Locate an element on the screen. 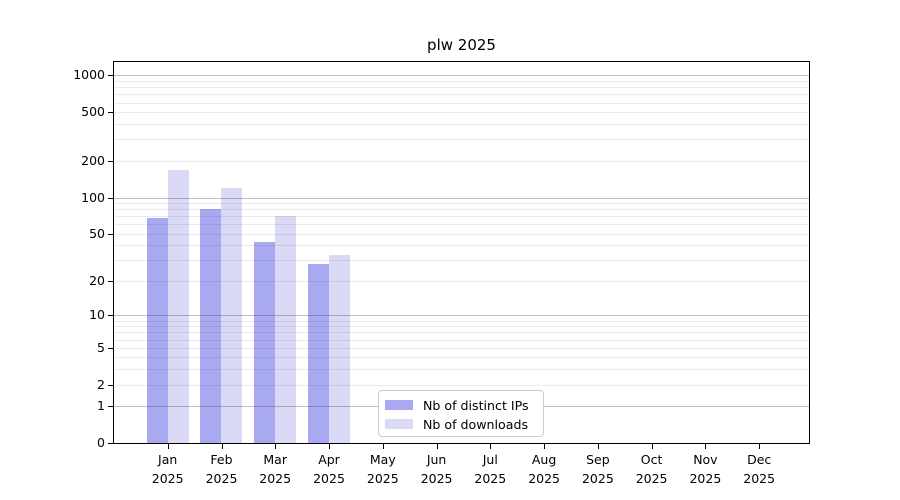 This screenshot has width=900, height=500. x-tick-mark-nov is located at coordinates (706, 446).